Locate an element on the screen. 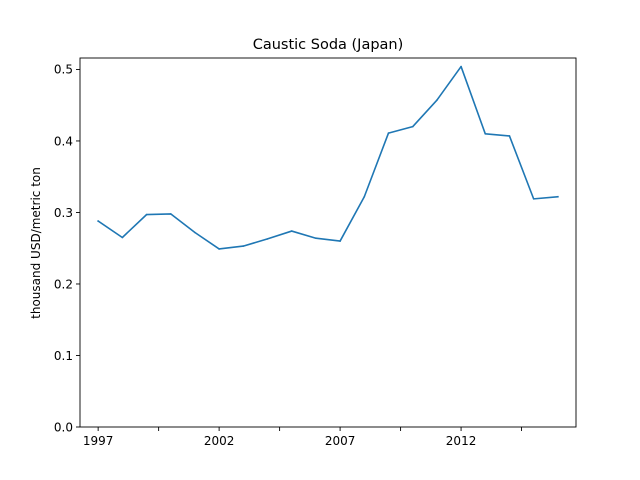  chart-title: Caustic Soda (Japan) is located at coordinates (328, 45).